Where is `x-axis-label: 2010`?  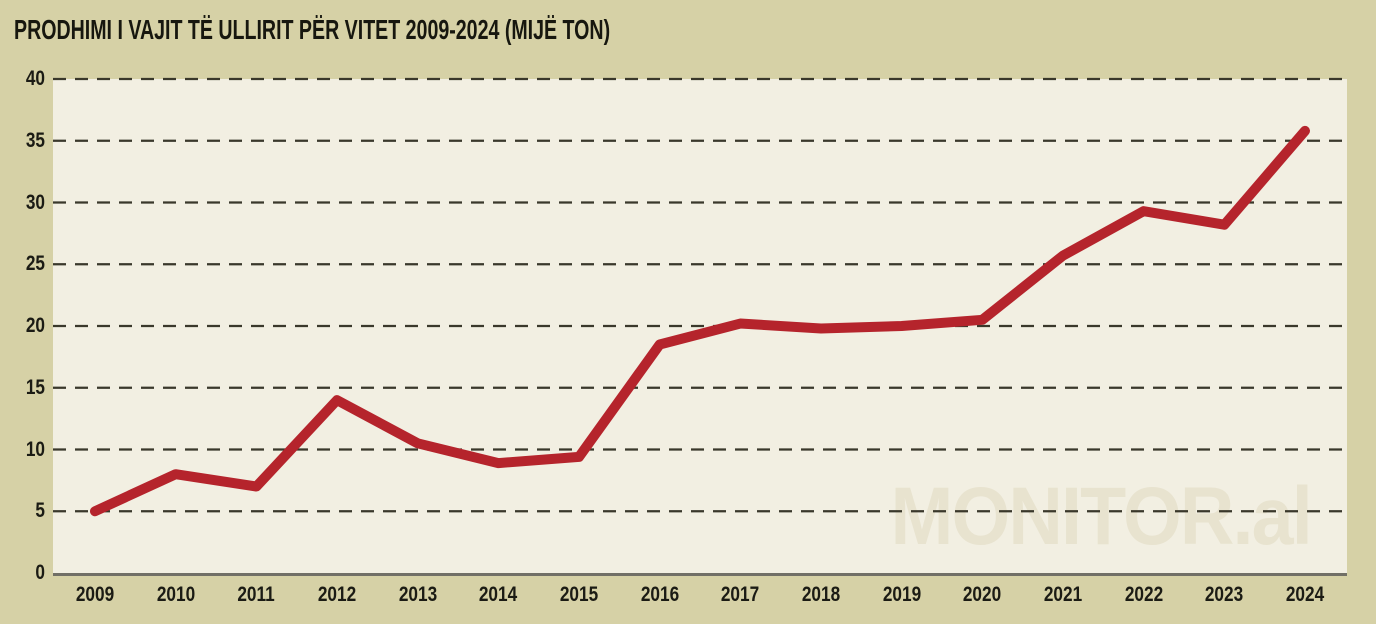
x-axis-label: 2010 is located at coordinates (175, 594).